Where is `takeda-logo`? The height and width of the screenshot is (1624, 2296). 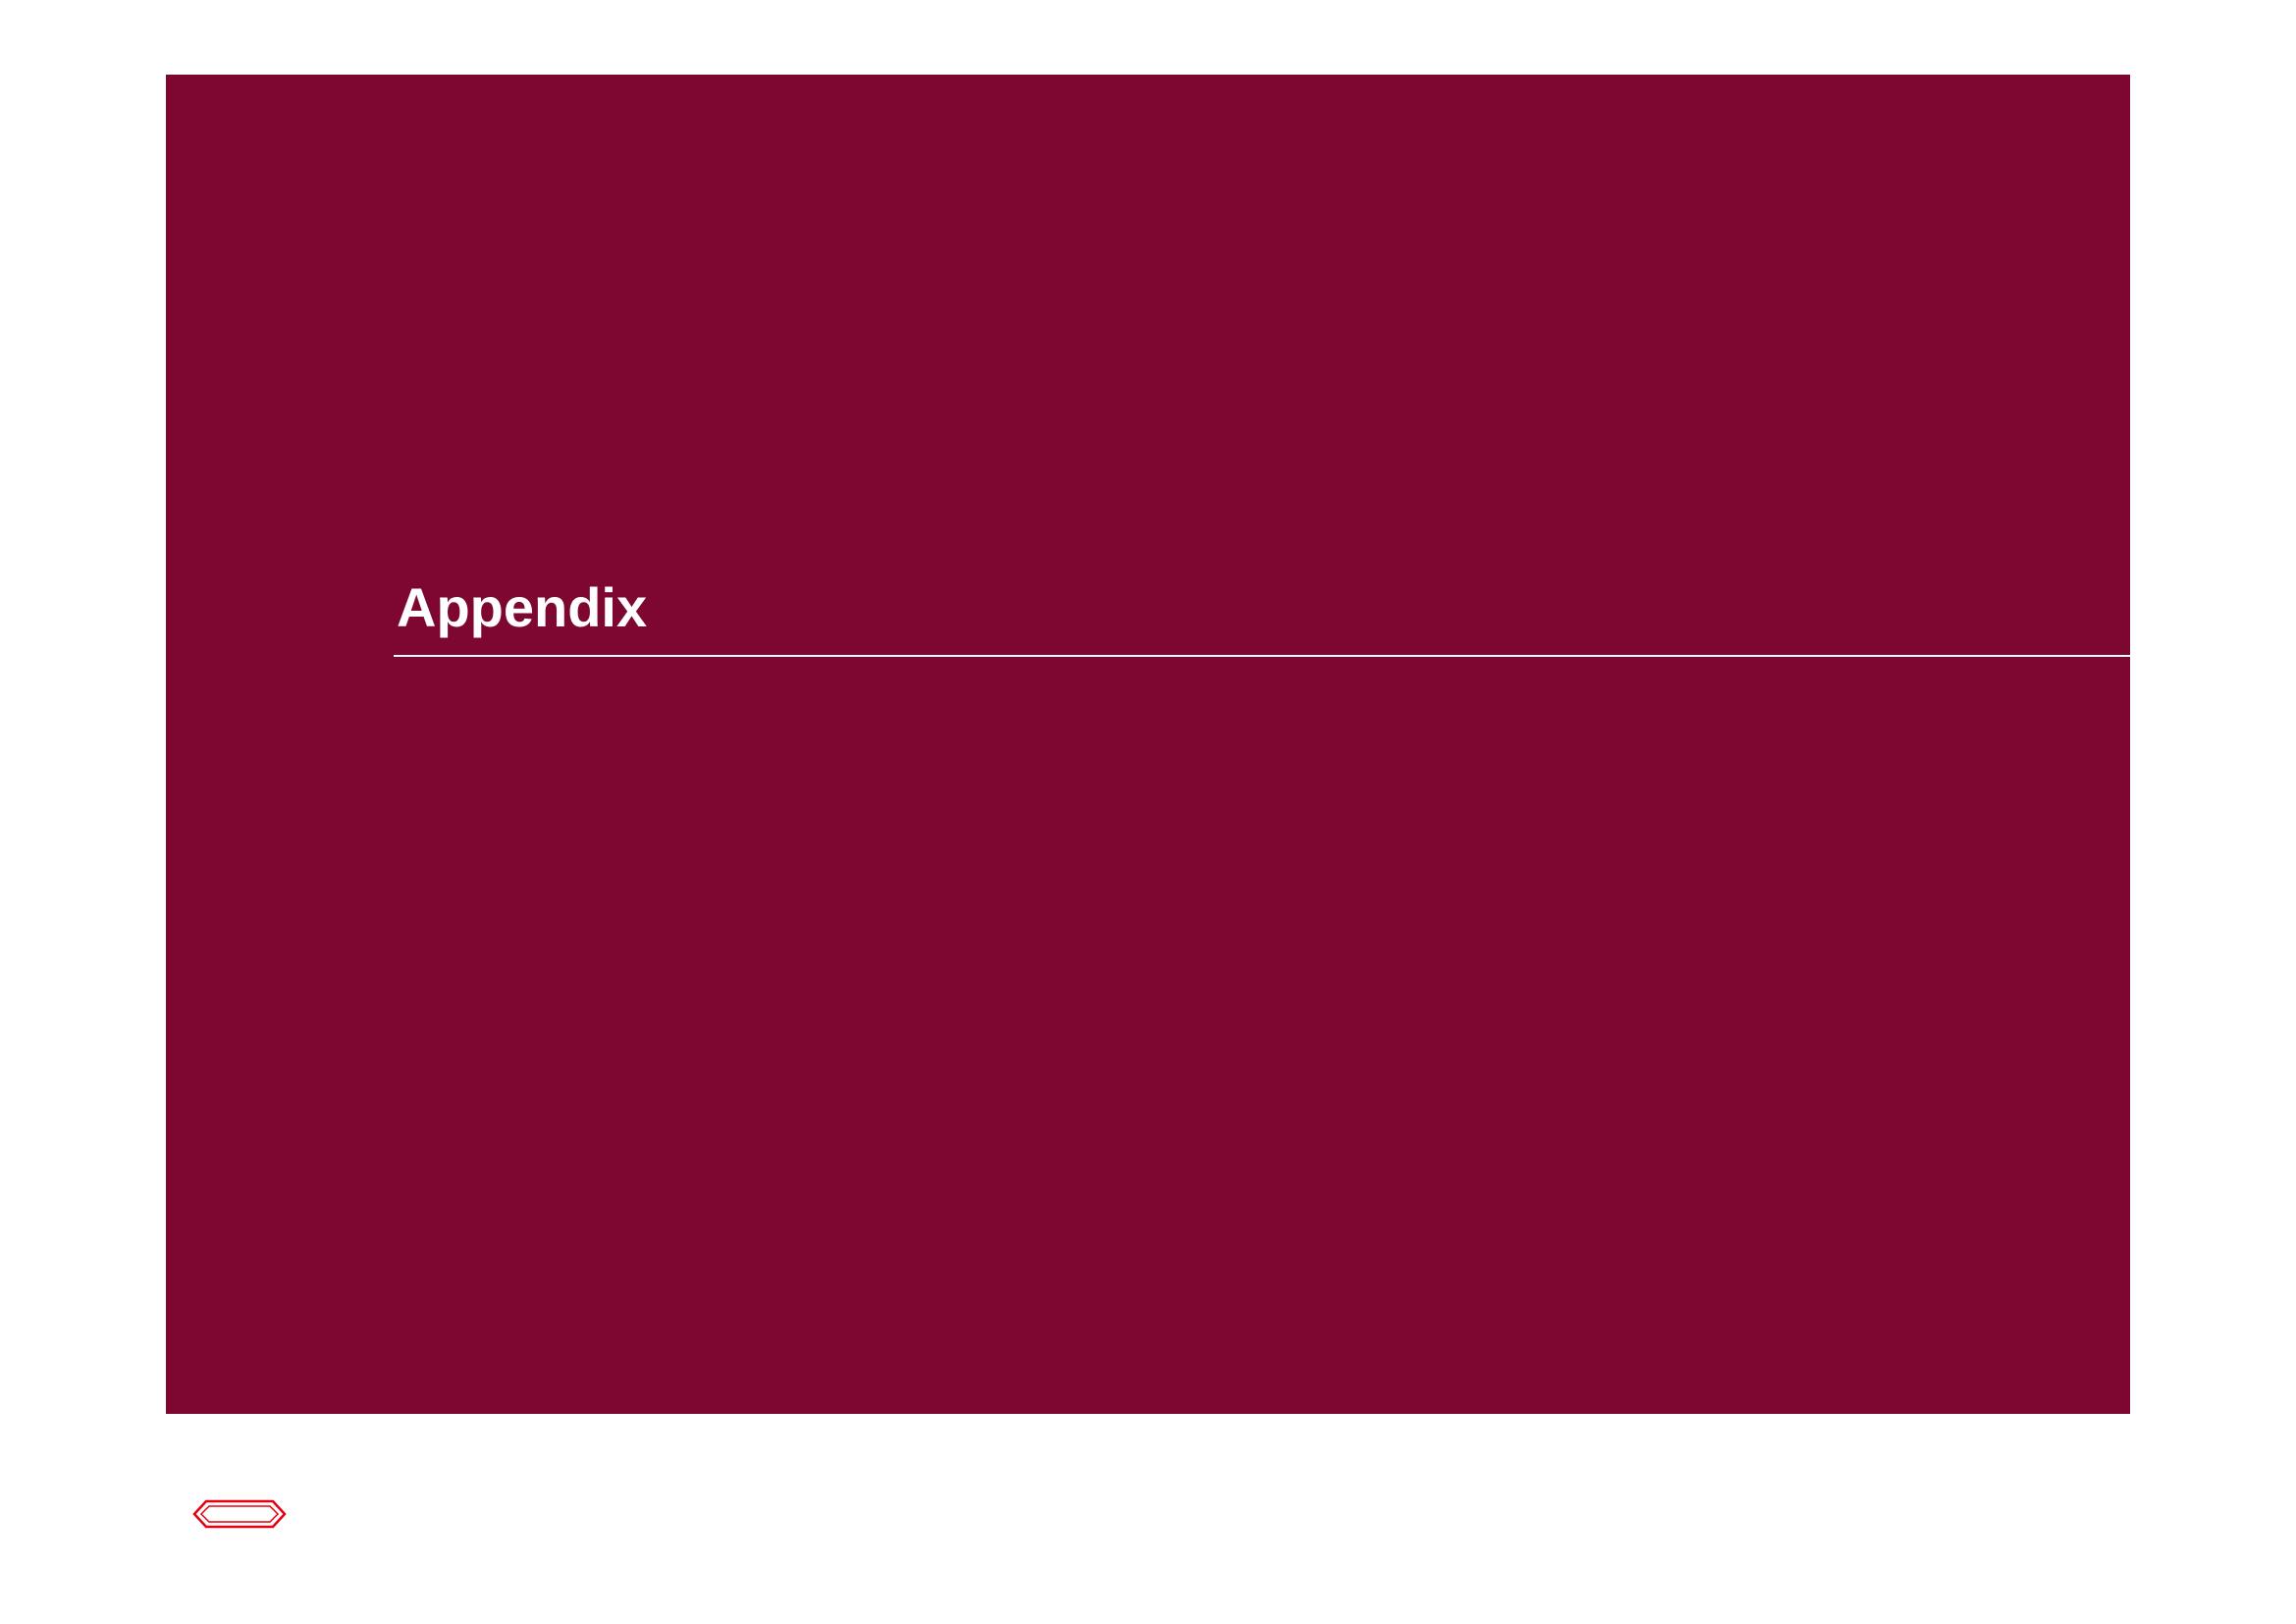 takeda-logo is located at coordinates (239, 1514).